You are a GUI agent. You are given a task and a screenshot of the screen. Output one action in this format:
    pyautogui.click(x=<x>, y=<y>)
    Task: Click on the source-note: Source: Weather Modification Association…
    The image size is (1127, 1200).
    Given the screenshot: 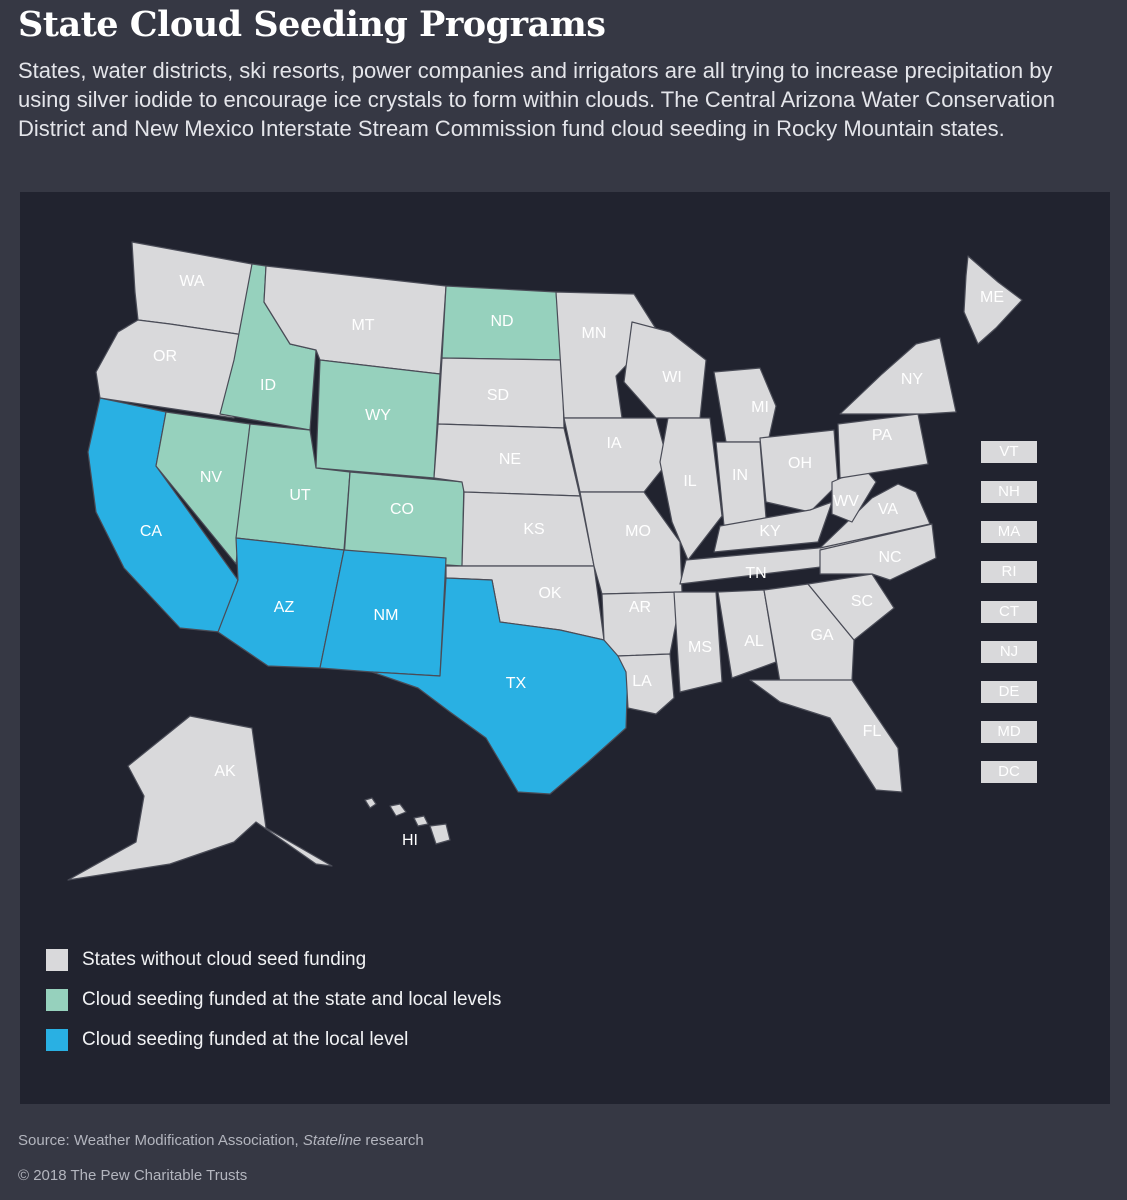 What is the action you would take?
    pyautogui.click(x=221, y=1140)
    